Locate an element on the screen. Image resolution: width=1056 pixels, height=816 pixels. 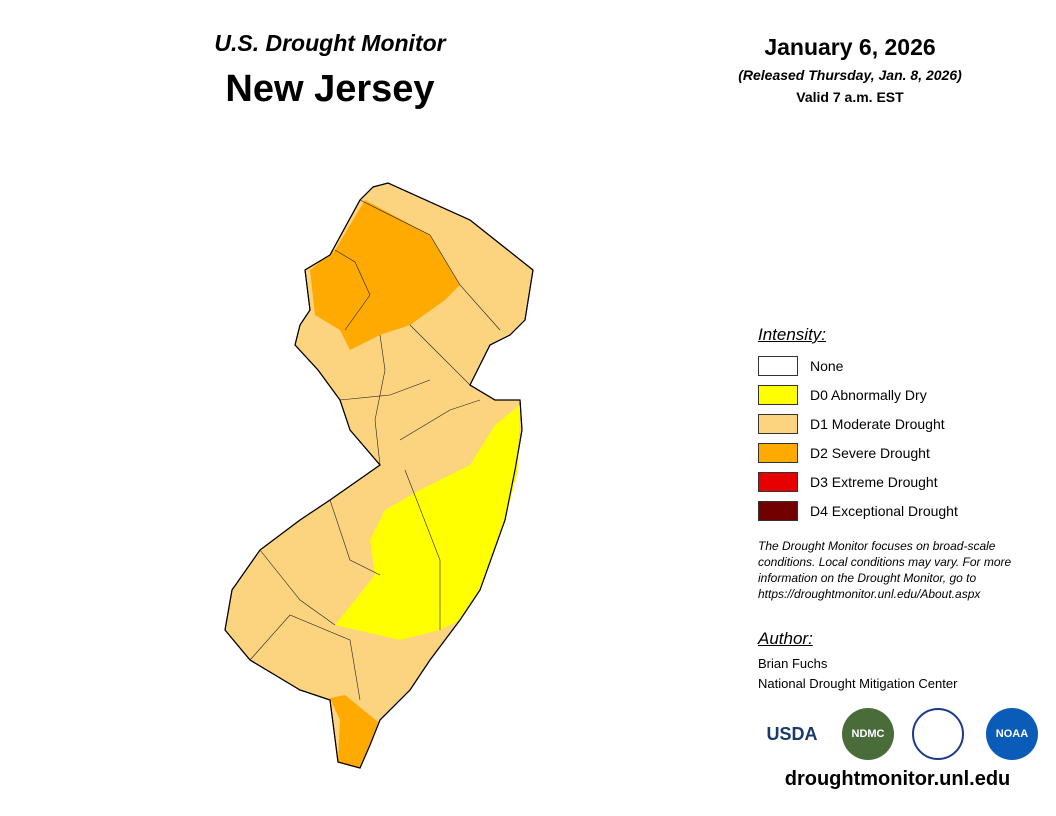
legend-label: D2 Severe Drought is located at coordinates (870, 453).